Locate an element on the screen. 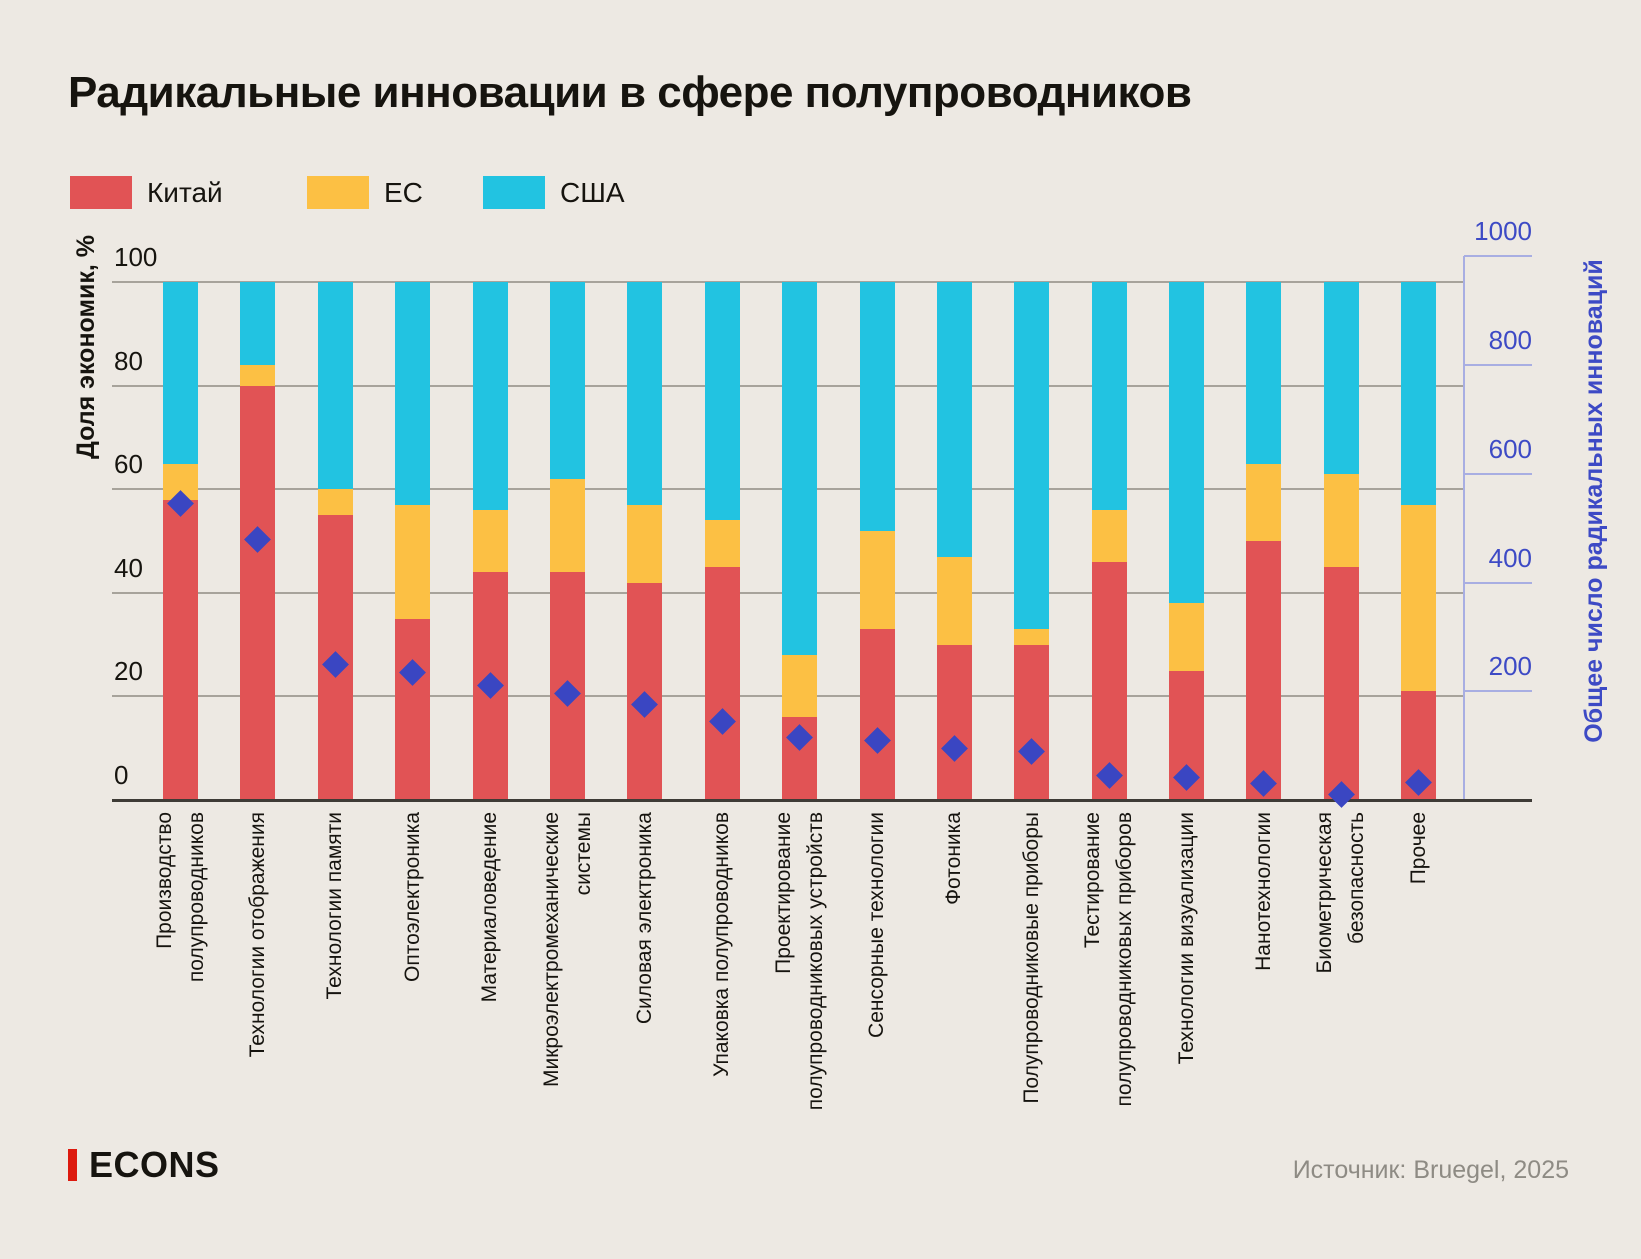 This screenshot has width=1641, height=1259. x-axis-category-label: Тестирование полупроводниковых приборов is located at coordinates (1109, 959).